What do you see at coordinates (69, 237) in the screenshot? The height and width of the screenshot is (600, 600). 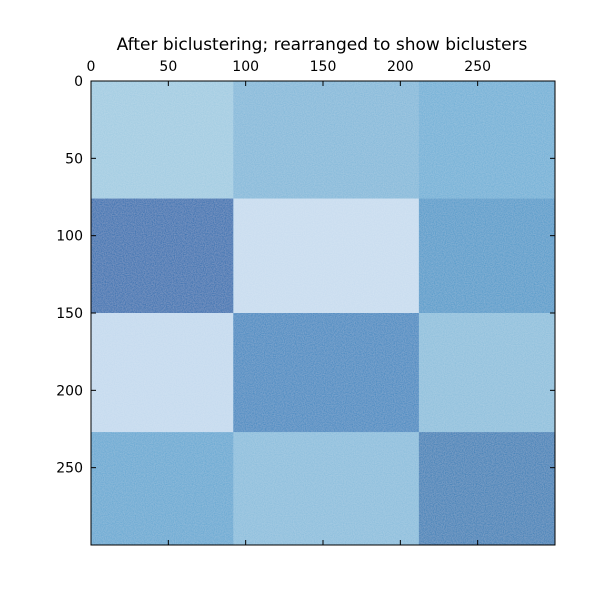 I see `y-tick-label: 100` at bounding box center [69, 237].